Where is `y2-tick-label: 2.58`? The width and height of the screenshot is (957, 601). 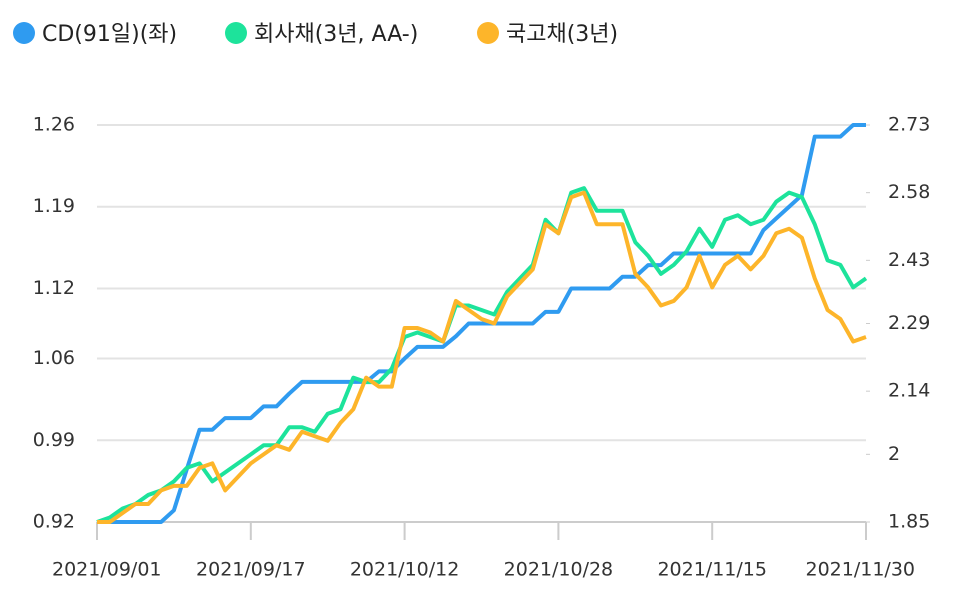 y2-tick-label: 2.58 is located at coordinates (909, 192).